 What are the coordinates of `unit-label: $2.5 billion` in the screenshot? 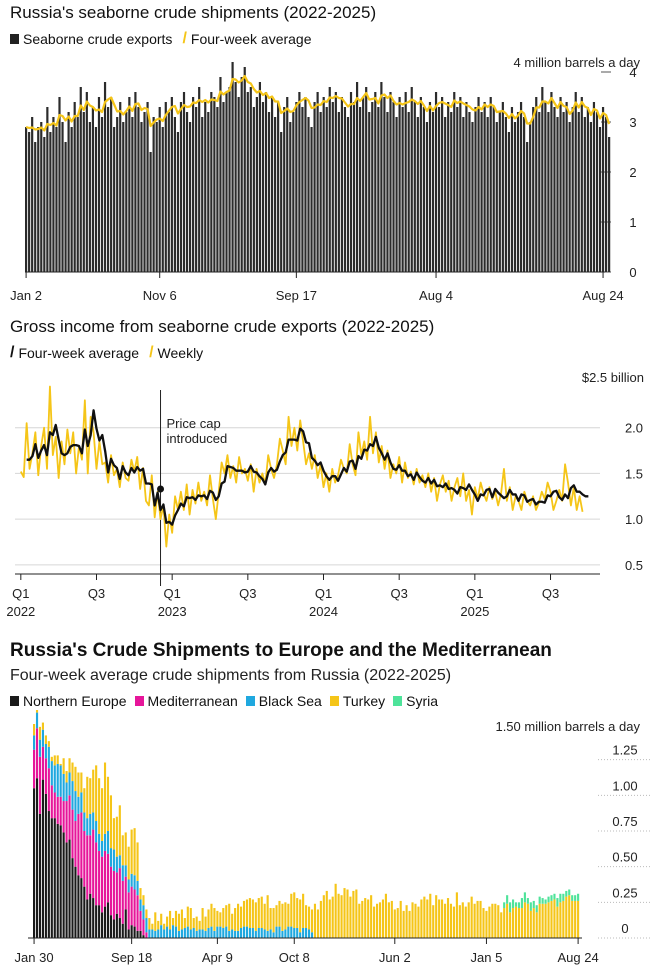 It's located at (613, 377).